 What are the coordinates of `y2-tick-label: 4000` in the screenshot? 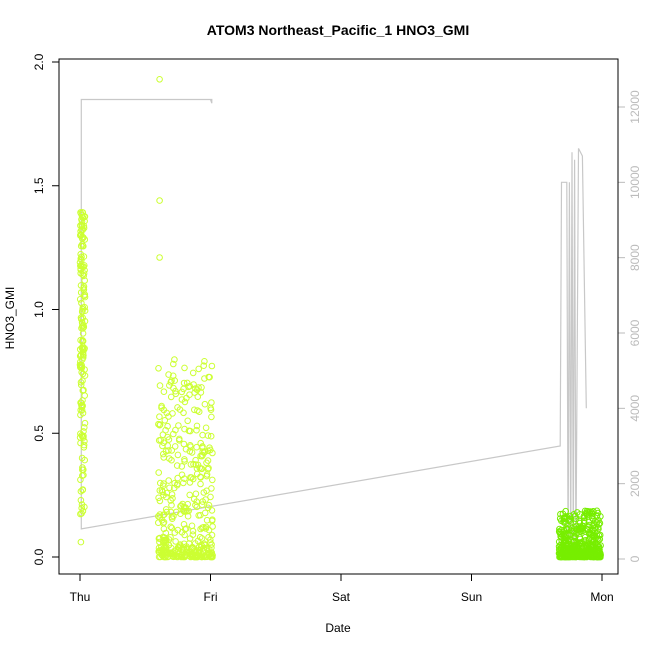 It's located at (635, 408).